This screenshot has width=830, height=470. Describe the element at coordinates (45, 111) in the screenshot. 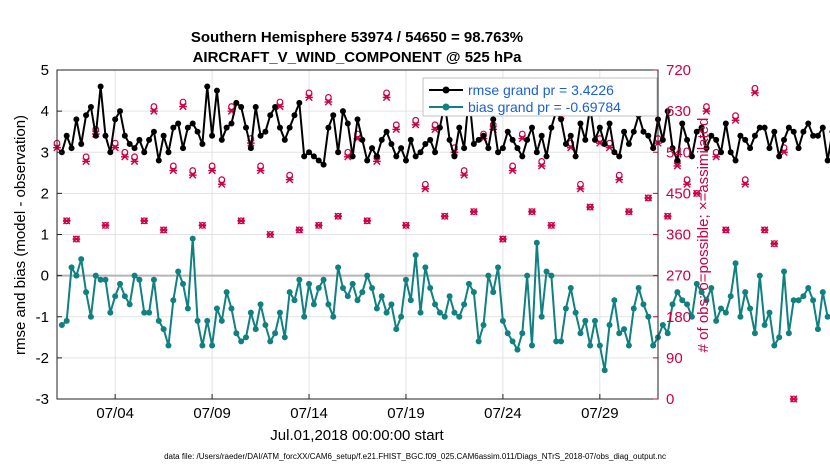

I see `y-tick-label-left: 4` at that location.